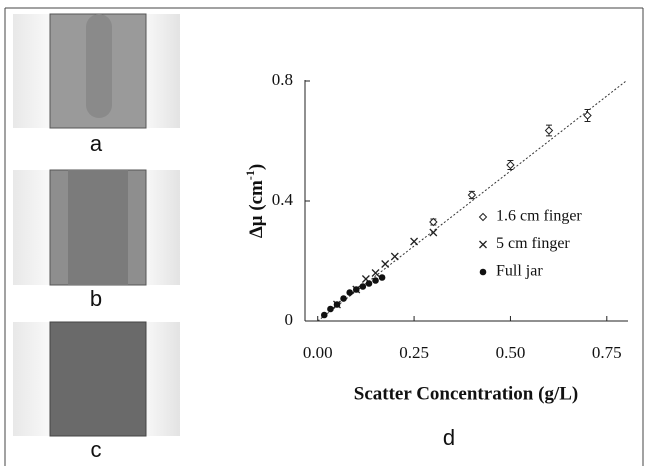  Describe the element at coordinates (519, 271) in the screenshot. I see `legend-label: Full jar` at that location.